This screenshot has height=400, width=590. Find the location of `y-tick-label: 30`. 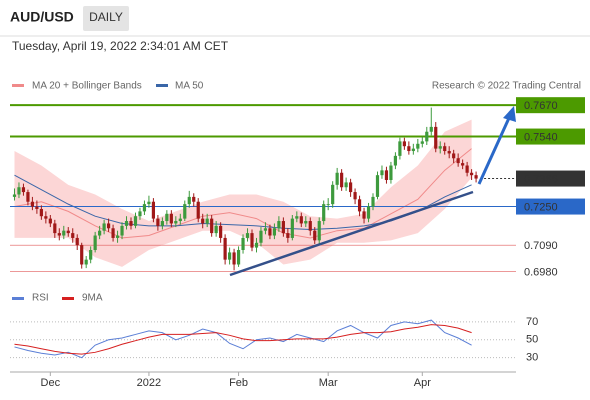

y-tick-label: 30 is located at coordinates (532, 358).